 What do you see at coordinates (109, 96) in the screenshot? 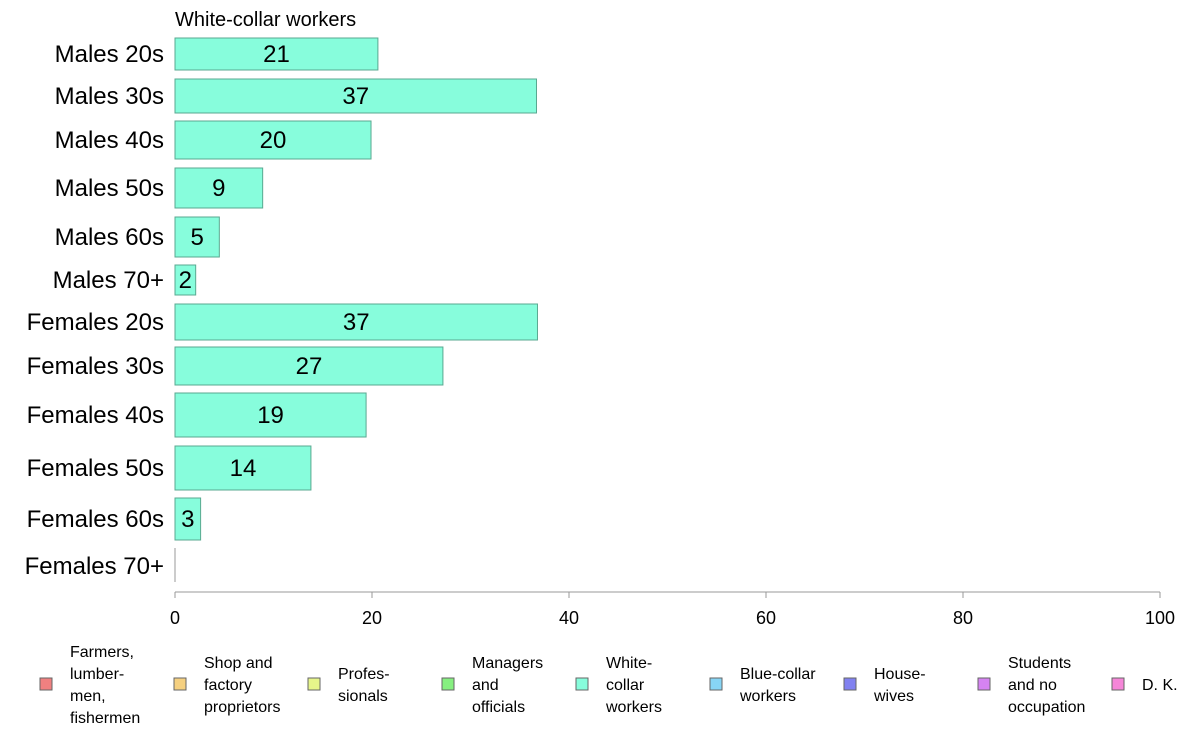
I see `category-label: Males 30s` at bounding box center [109, 96].